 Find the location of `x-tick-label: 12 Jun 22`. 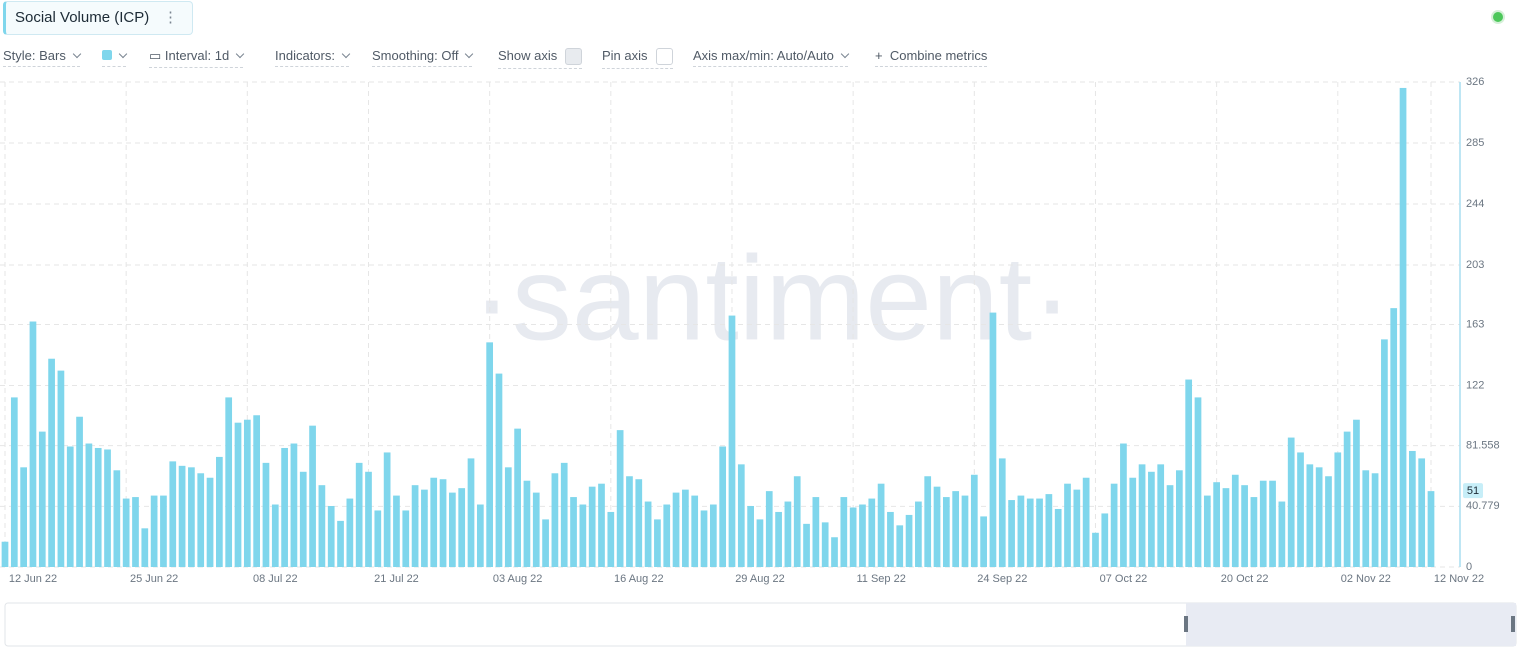

x-tick-label: 12 Jun 22 is located at coordinates (33, 579).